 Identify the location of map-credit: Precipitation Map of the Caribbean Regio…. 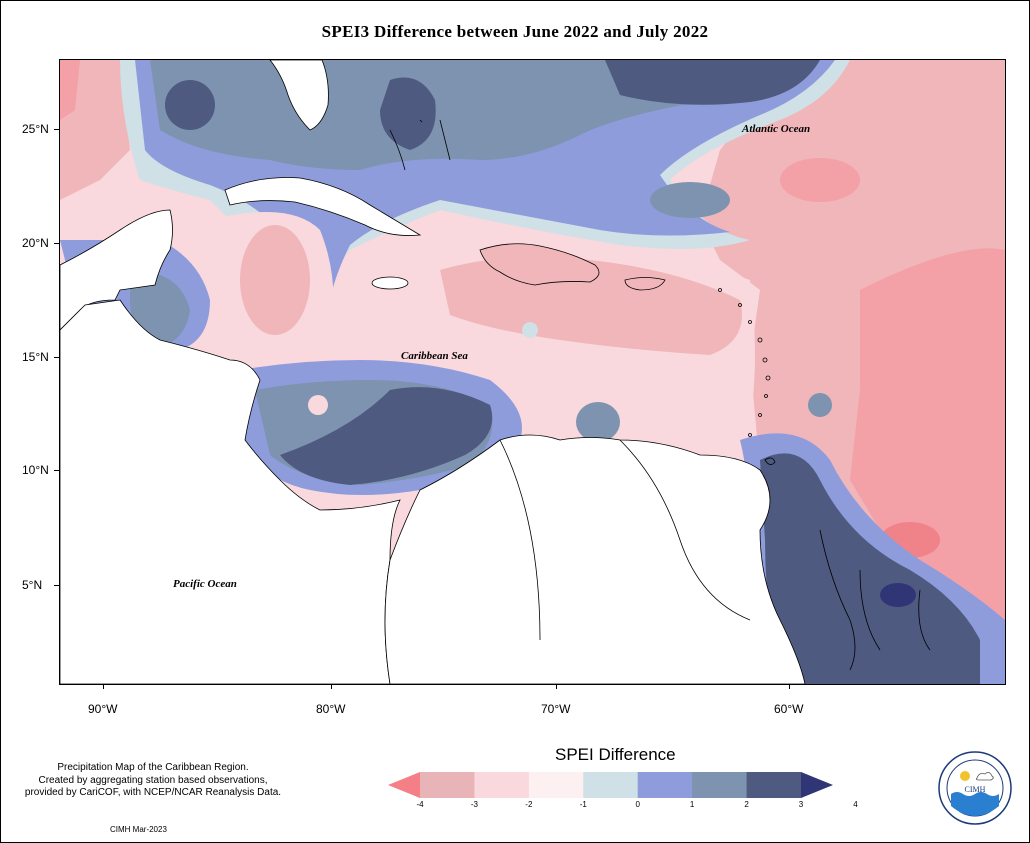
(153, 781).